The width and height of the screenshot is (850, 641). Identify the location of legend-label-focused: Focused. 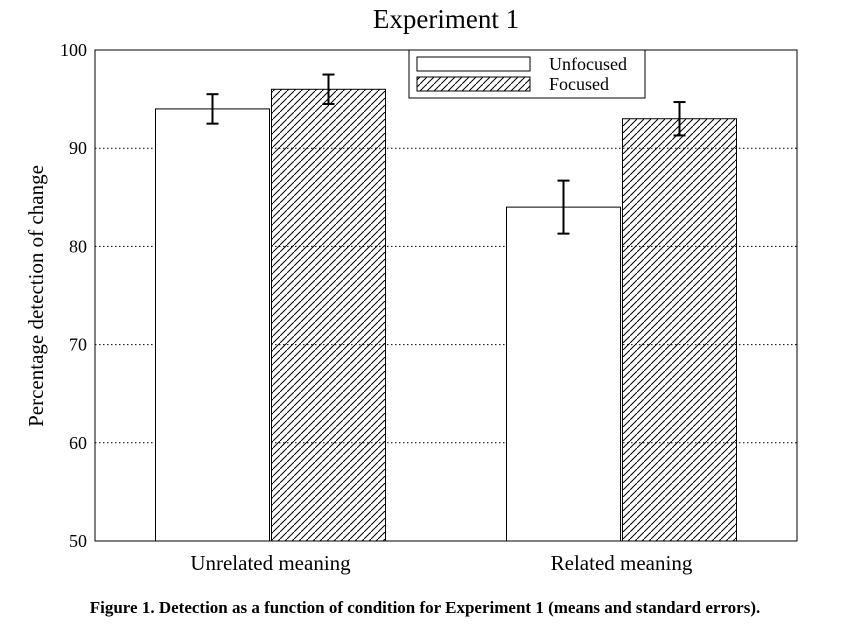
(579, 84).